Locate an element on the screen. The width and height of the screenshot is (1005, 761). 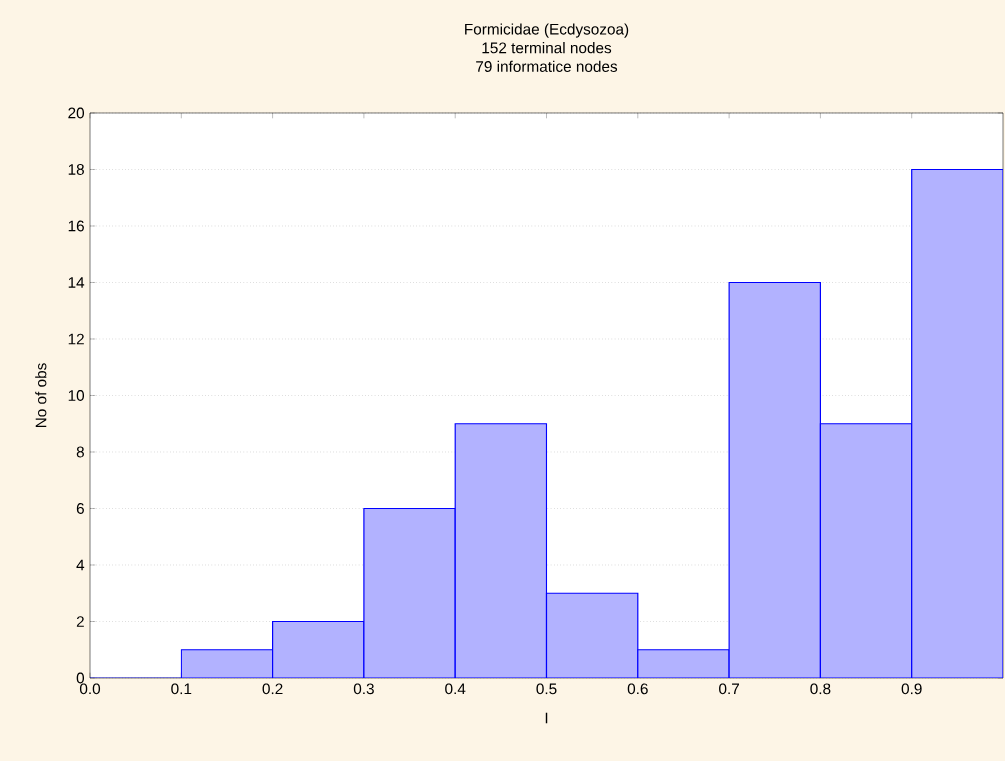
x-tick-label: 0.2 is located at coordinates (272, 689).